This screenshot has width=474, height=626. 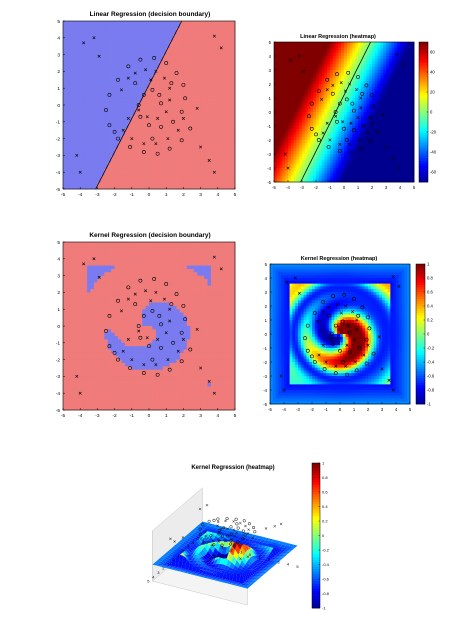 What do you see at coordinates (183, 195) in the screenshot?
I see `x-tick-label: 2` at bounding box center [183, 195].